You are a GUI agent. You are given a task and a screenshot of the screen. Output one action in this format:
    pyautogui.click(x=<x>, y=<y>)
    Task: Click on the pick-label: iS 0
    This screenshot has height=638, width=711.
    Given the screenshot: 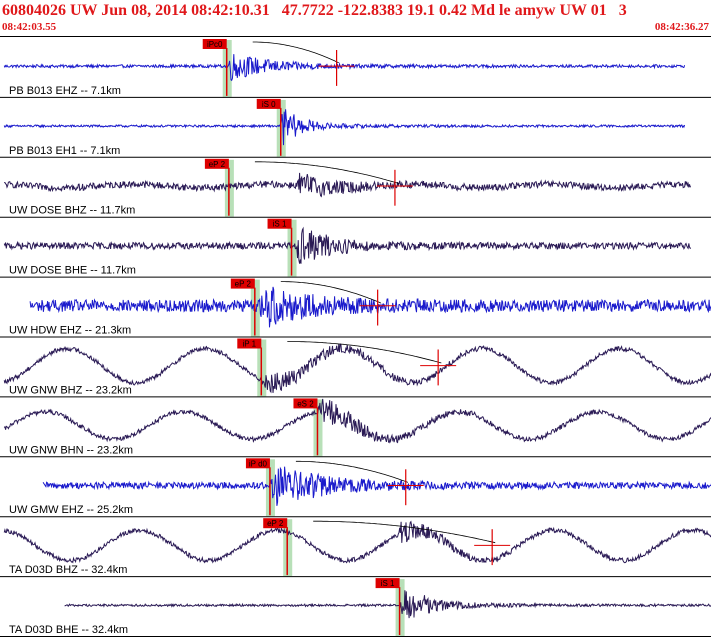 What is the action you would take?
    pyautogui.click(x=269, y=104)
    